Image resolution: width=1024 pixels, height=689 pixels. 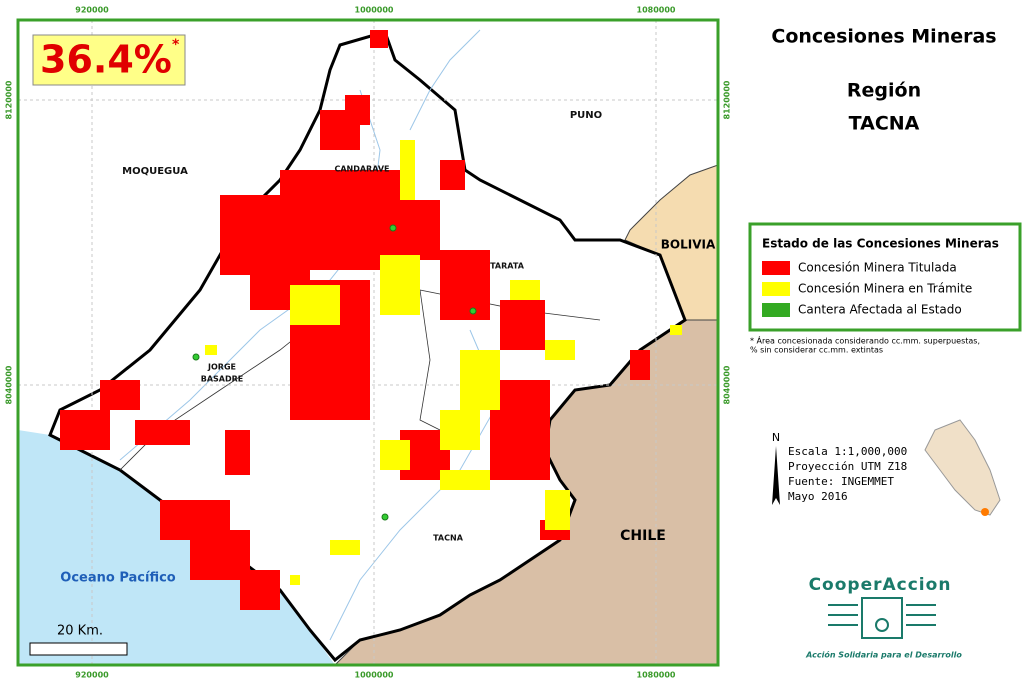 What do you see at coordinates (118, 578) in the screenshot?
I see `ocean-label: Oceano Pacífico` at bounding box center [118, 578].